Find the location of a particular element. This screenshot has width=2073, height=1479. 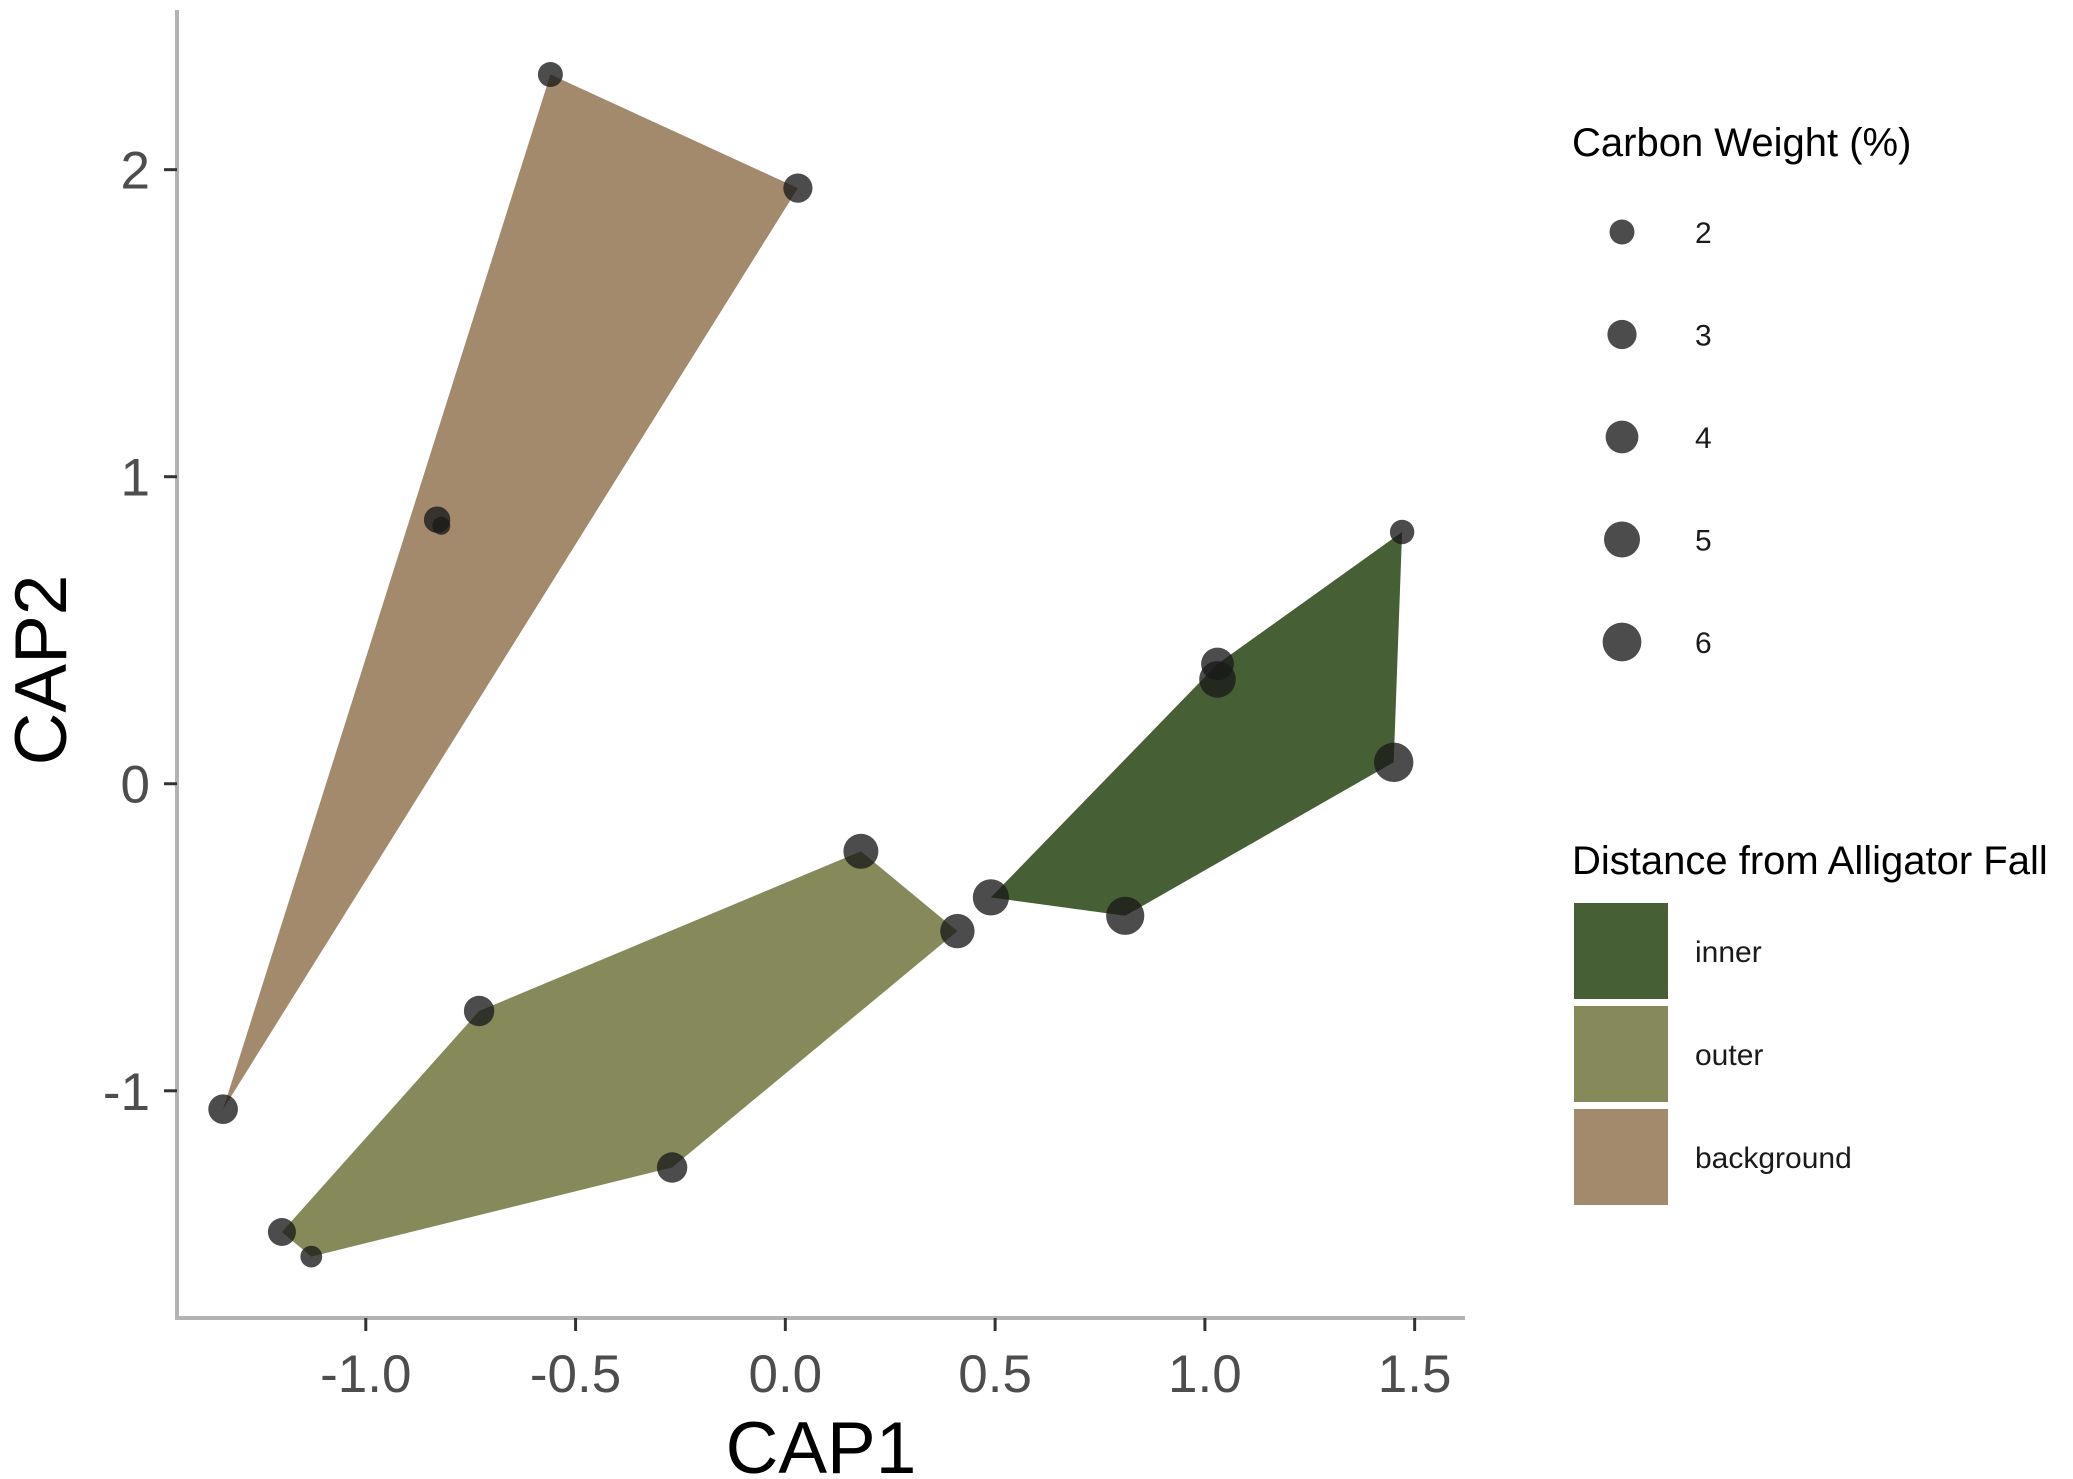

hull-inner is located at coordinates (1196, 724).